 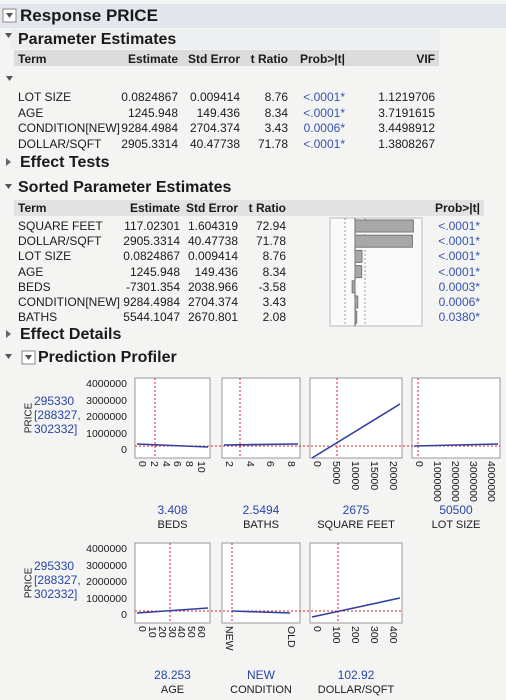 I want to click on section-title: Effect Details, so click(x=71, y=334).